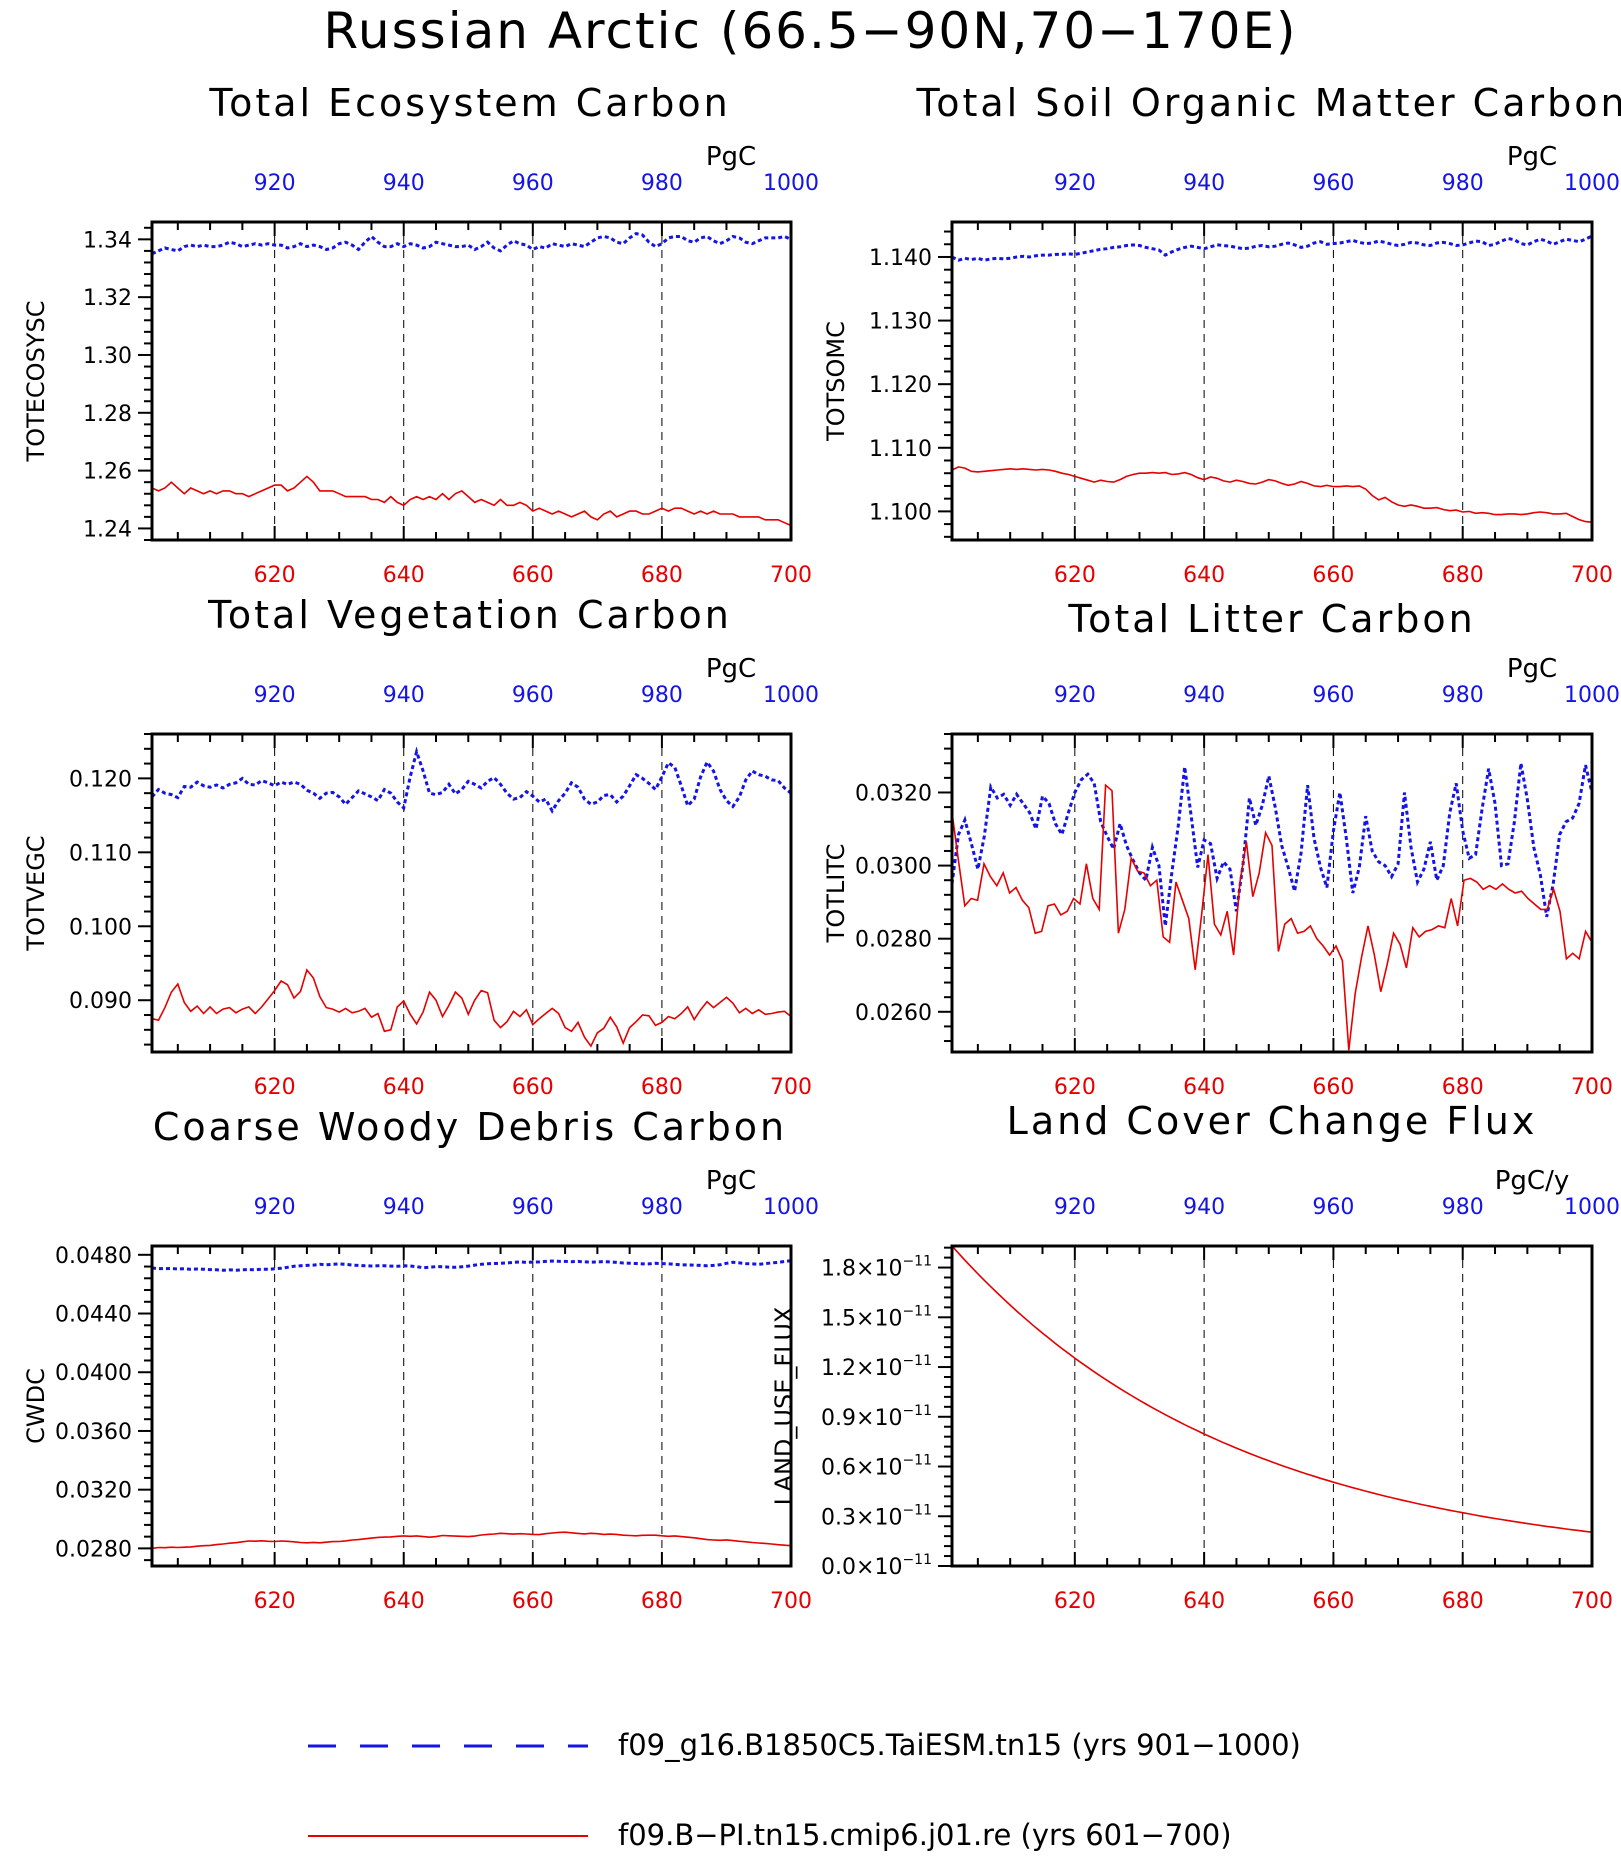 The width and height of the screenshot is (1621, 1856). What do you see at coordinates (893, 867) in the screenshot?
I see `y-tick-label: 0.0300` at bounding box center [893, 867].